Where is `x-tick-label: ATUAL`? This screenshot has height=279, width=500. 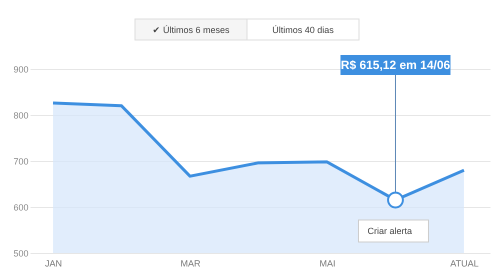 x-tick-label: ATUAL is located at coordinates (464, 263).